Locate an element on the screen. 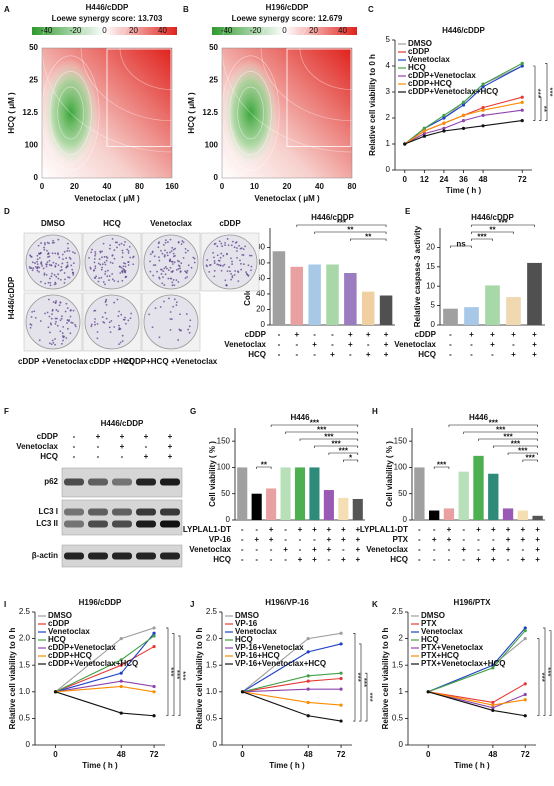  condition-name: PTX is located at coordinates (400, 539).